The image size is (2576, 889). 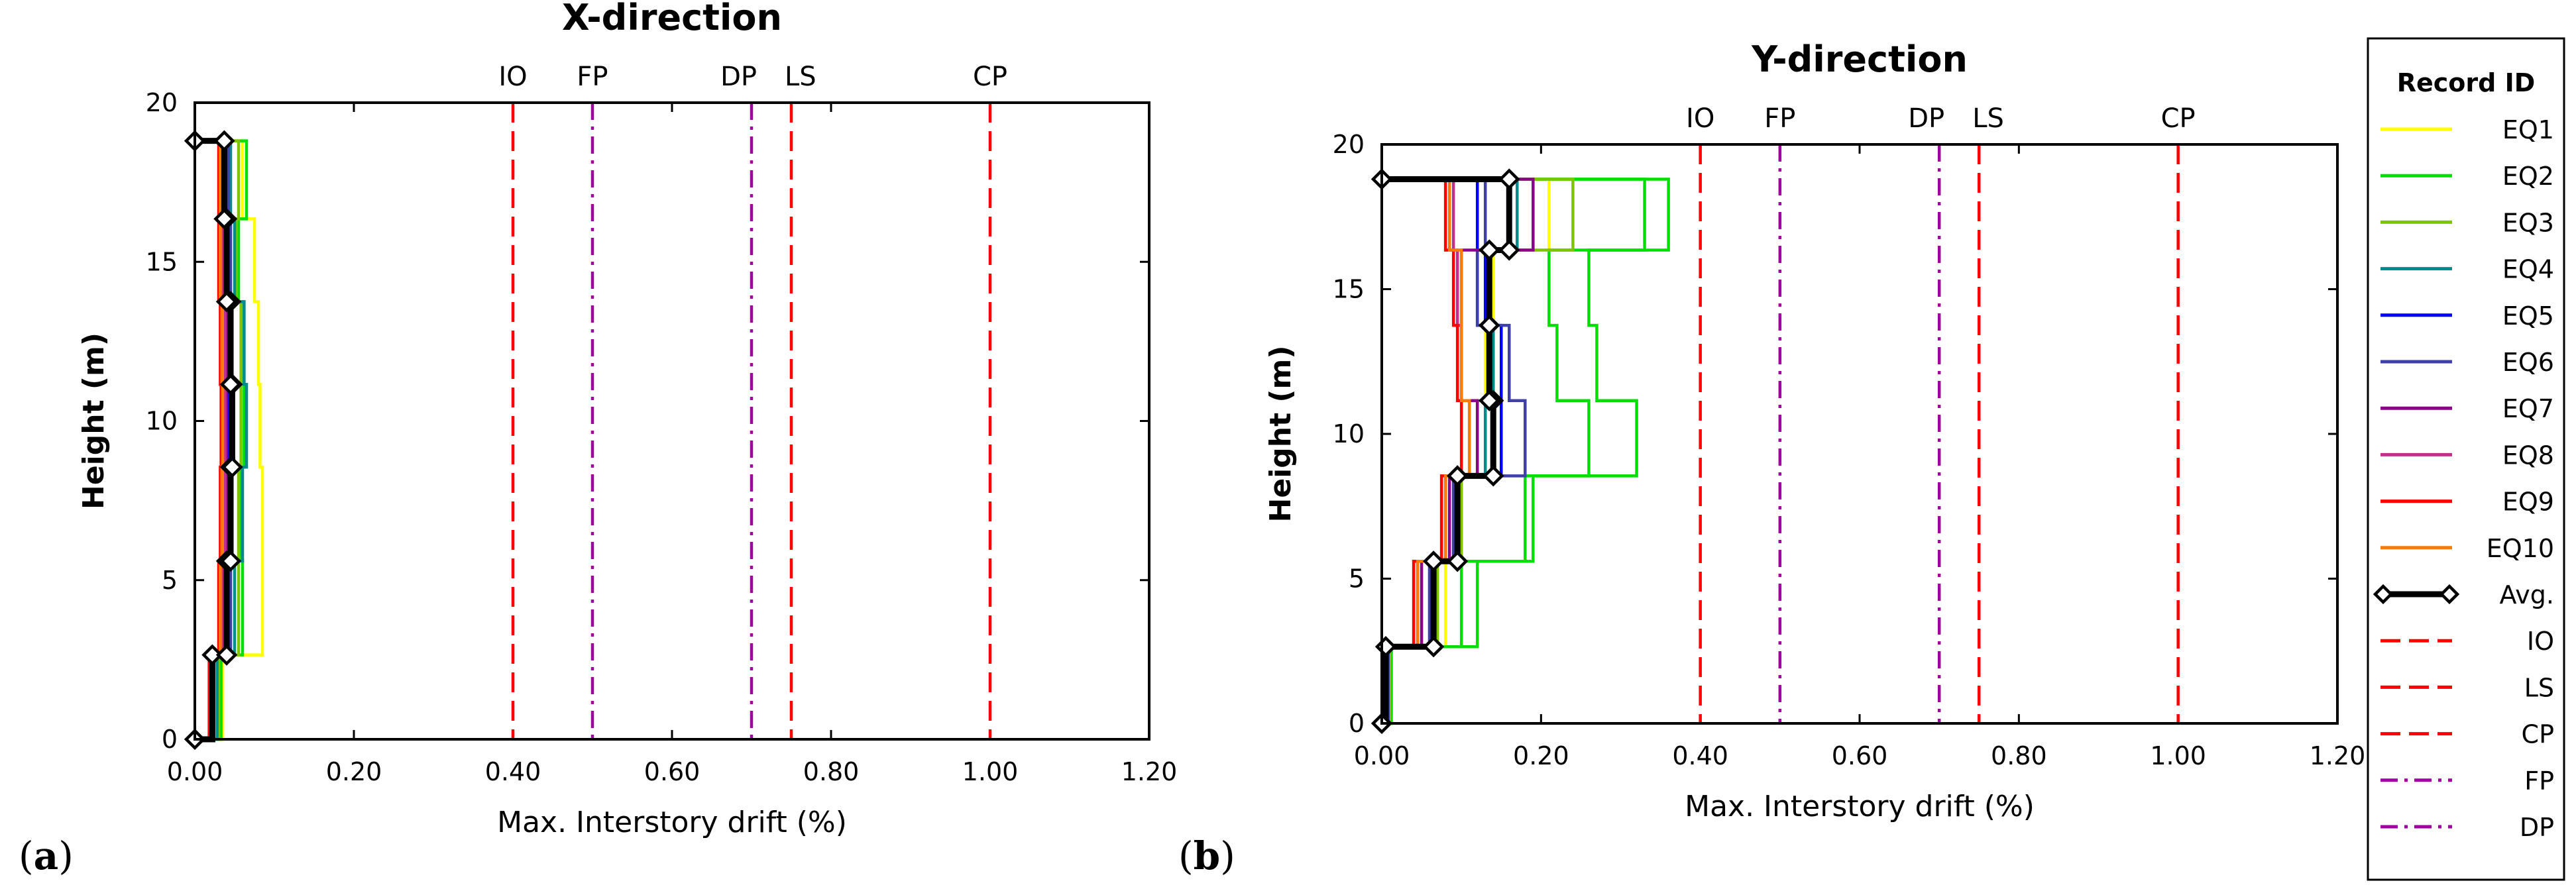 What do you see at coordinates (2528, 455) in the screenshot?
I see `legend-label-eq8: EQ8` at bounding box center [2528, 455].